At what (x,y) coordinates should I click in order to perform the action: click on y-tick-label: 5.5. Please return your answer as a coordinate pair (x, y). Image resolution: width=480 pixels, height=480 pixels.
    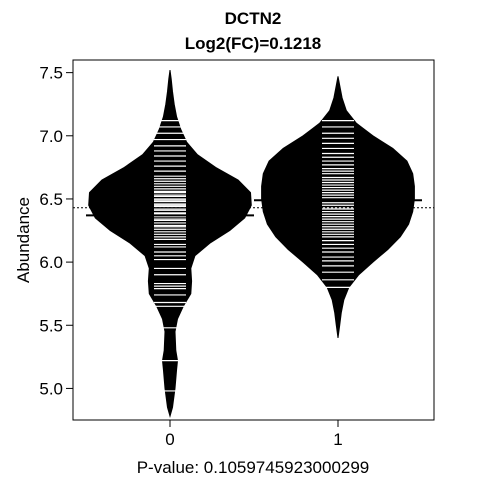
    Looking at the image, I should click on (51, 325).